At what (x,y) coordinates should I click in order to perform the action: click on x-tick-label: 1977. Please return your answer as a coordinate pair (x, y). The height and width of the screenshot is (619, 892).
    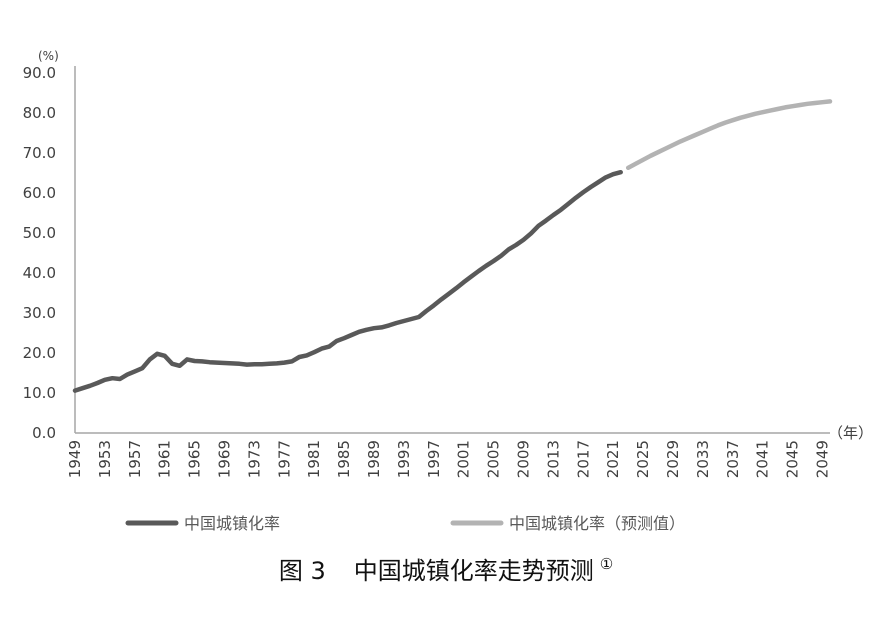
    Looking at the image, I should click on (284, 459).